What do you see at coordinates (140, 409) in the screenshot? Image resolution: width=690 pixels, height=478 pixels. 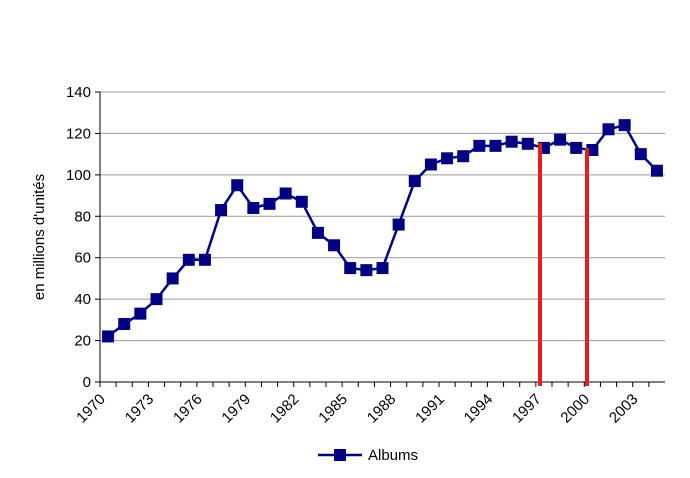 I see `x-tick-label: 1973` at bounding box center [140, 409].